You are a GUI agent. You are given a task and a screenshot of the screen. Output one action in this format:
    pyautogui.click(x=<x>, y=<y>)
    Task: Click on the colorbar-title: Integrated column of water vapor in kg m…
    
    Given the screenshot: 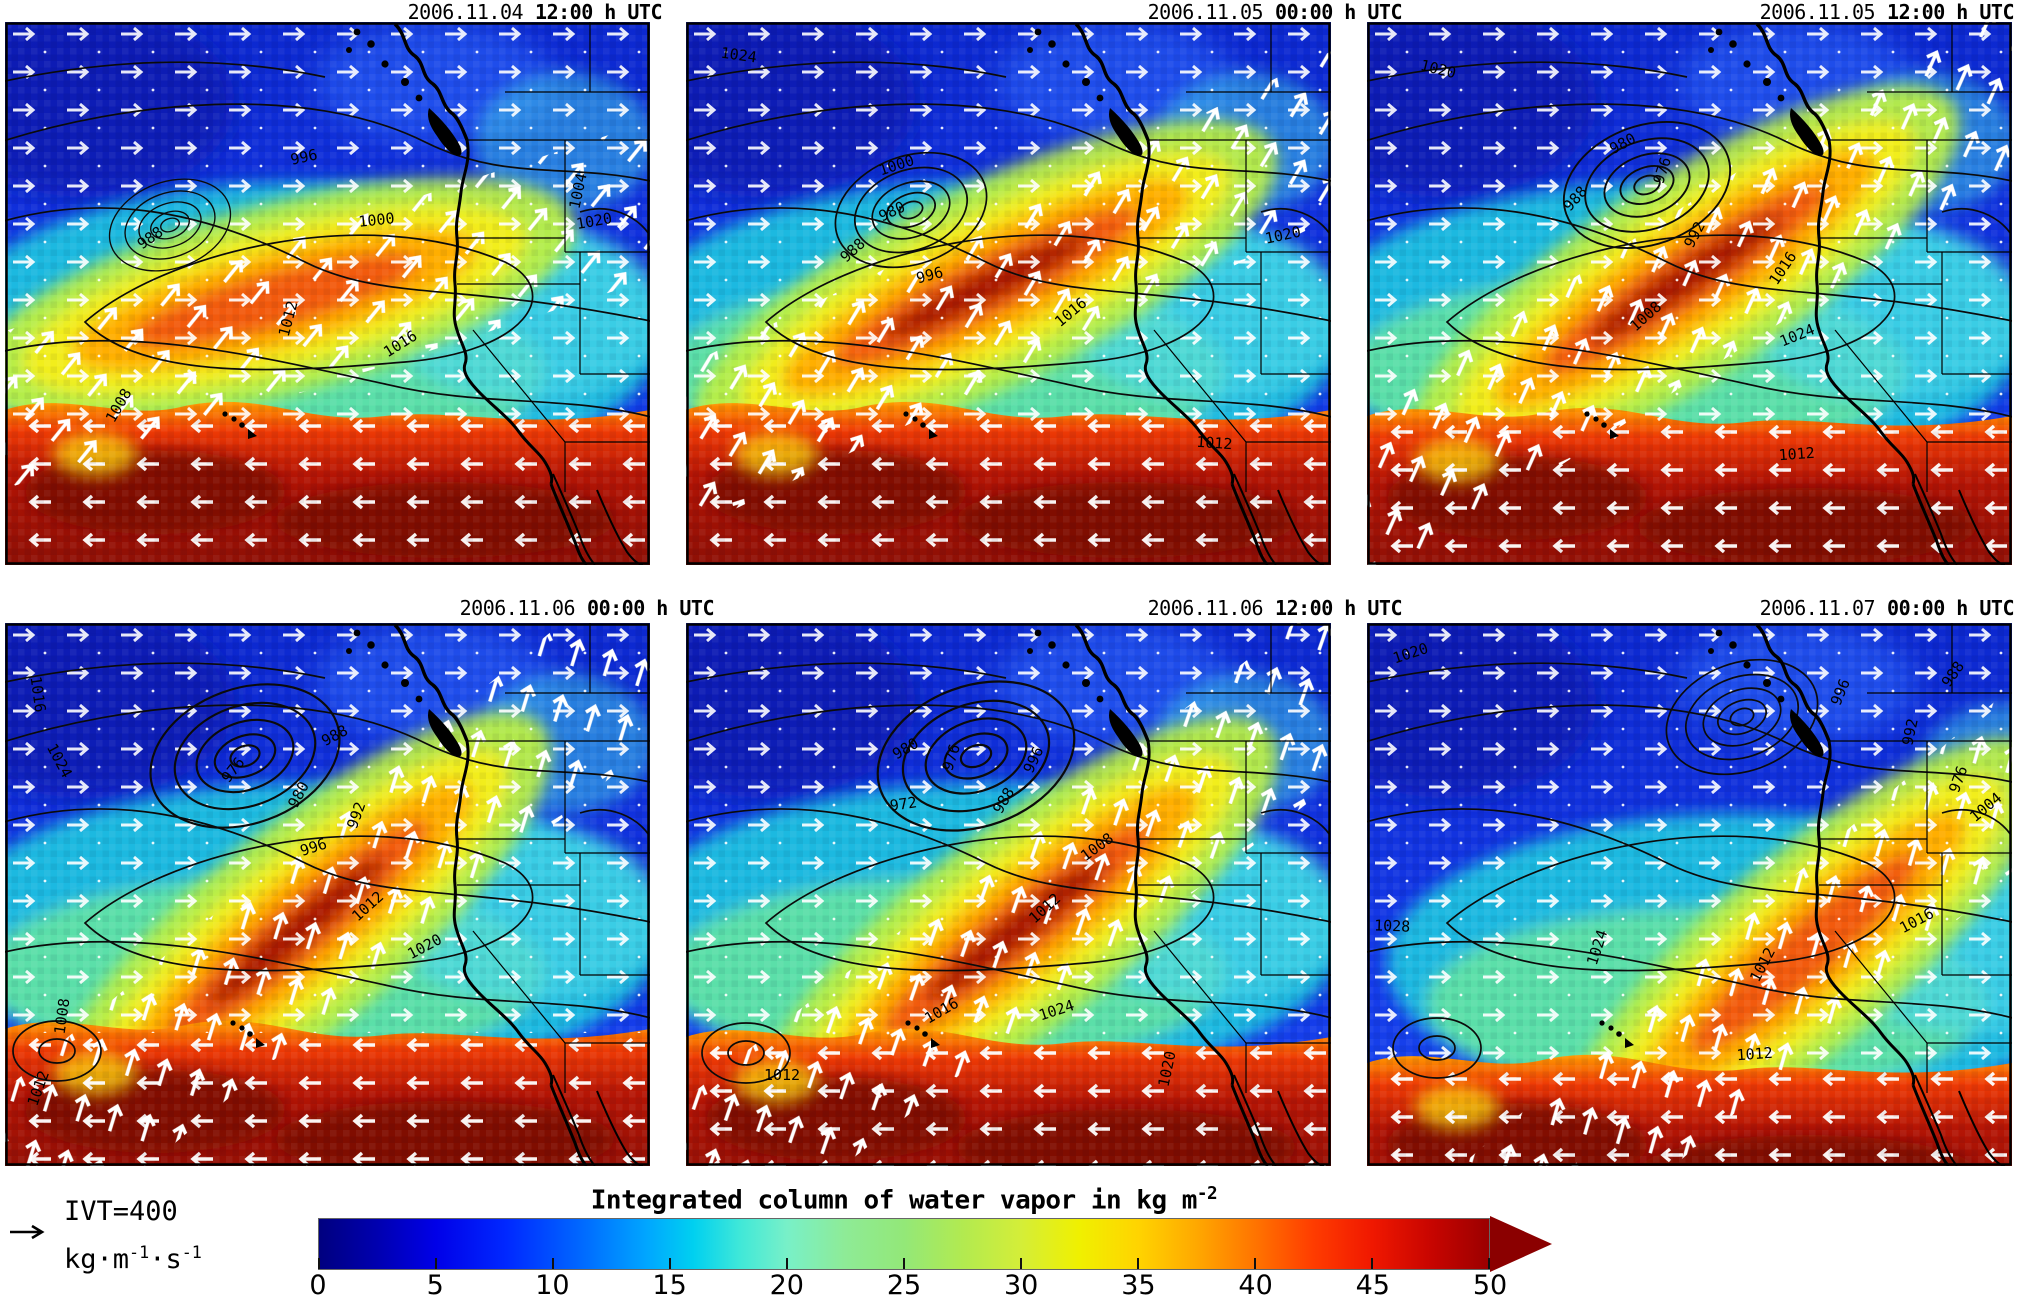 What is the action you would take?
    pyautogui.click(x=904, y=1200)
    